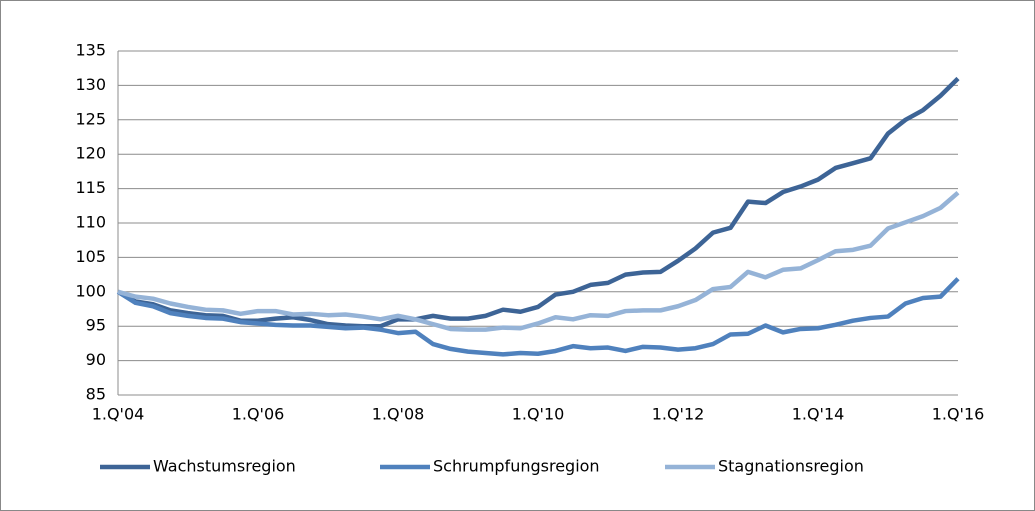 The image size is (1035, 511). What do you see at coordinates (90, 290) in the screenshot?
I see `y-tick-label: 100` at bounding box center [90, 290].